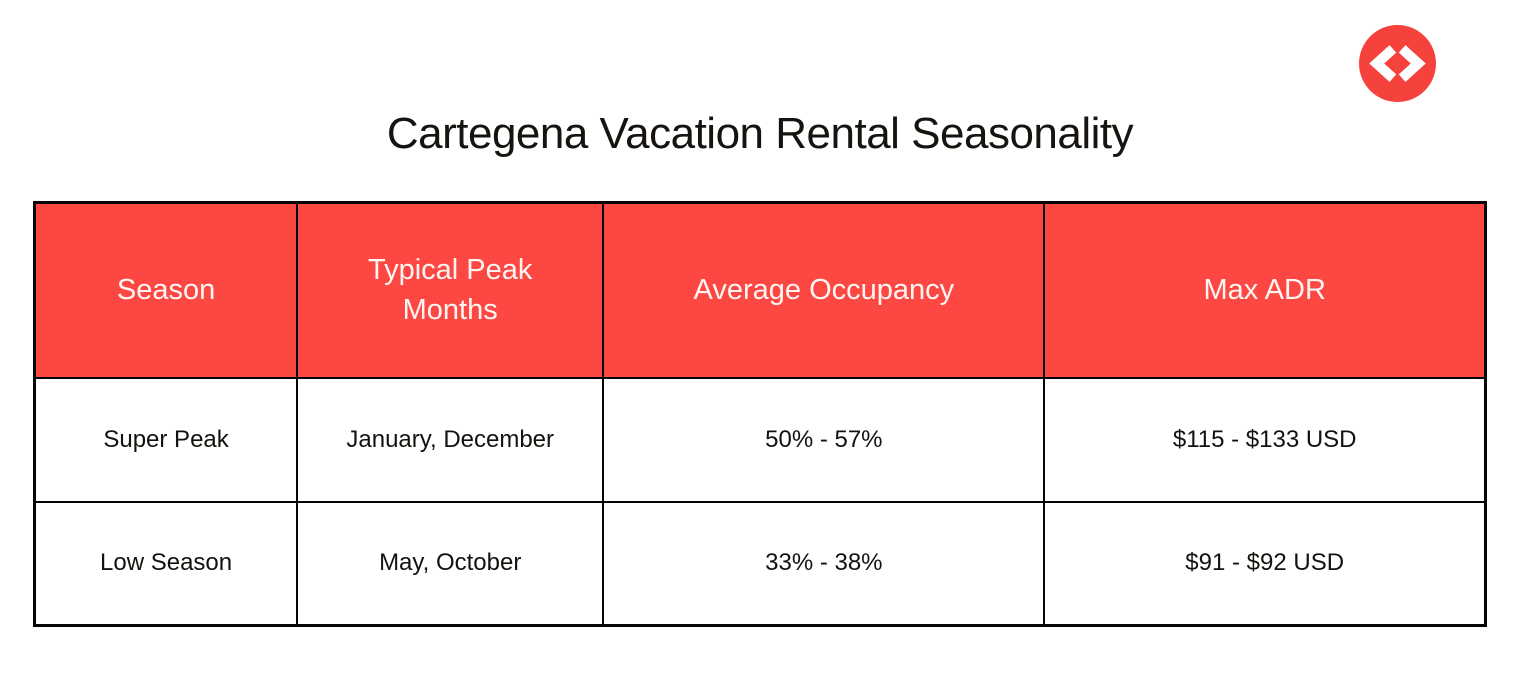 The image size is (1520, 684). Describe the element at coordinates (1265, 439) in the screenshot. I see `cell-max-adr: $115 - $133 USD` at that location.